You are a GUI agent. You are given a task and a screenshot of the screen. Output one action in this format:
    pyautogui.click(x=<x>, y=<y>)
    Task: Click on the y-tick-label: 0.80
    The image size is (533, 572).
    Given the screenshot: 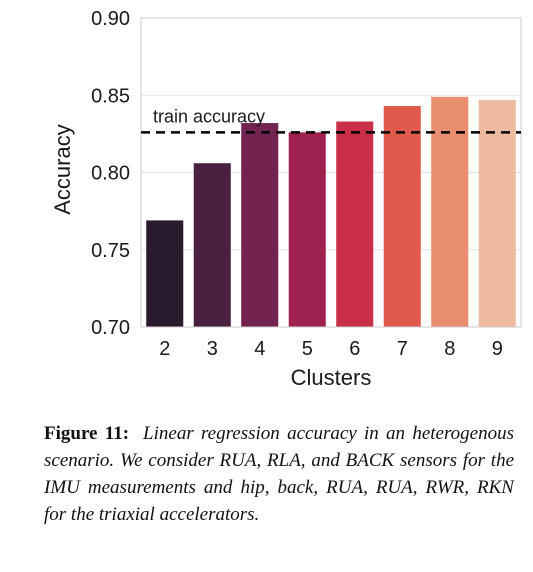 What is the action you would take?
    pyautogui.click(x=110, y=174)
    